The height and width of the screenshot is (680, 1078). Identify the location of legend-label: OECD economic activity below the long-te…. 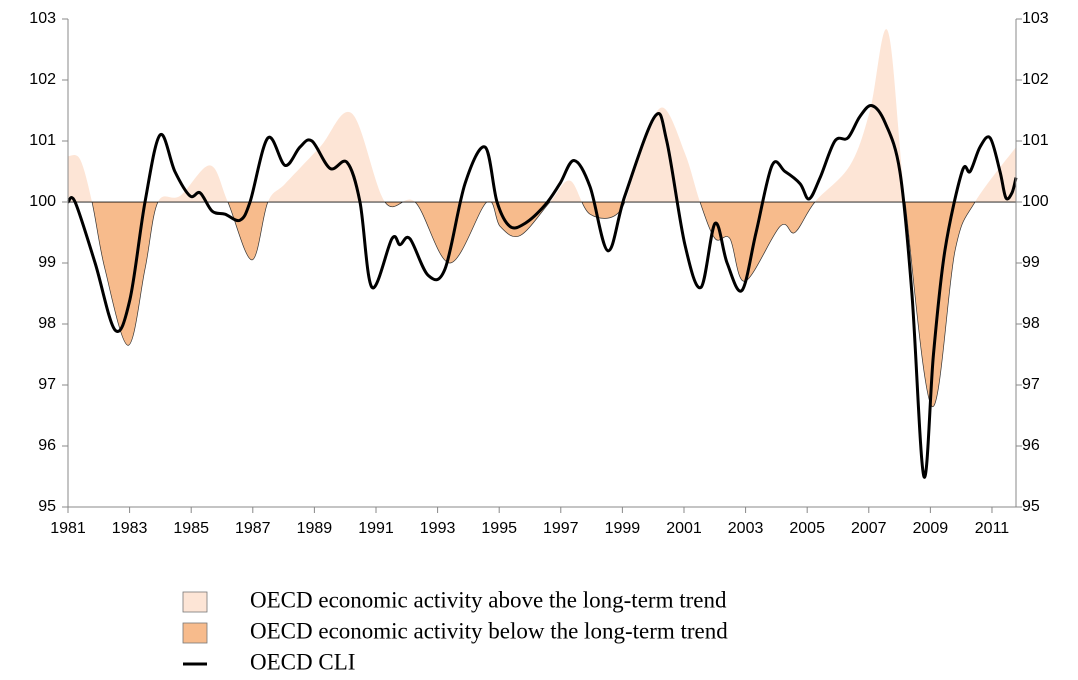
(489, 630).